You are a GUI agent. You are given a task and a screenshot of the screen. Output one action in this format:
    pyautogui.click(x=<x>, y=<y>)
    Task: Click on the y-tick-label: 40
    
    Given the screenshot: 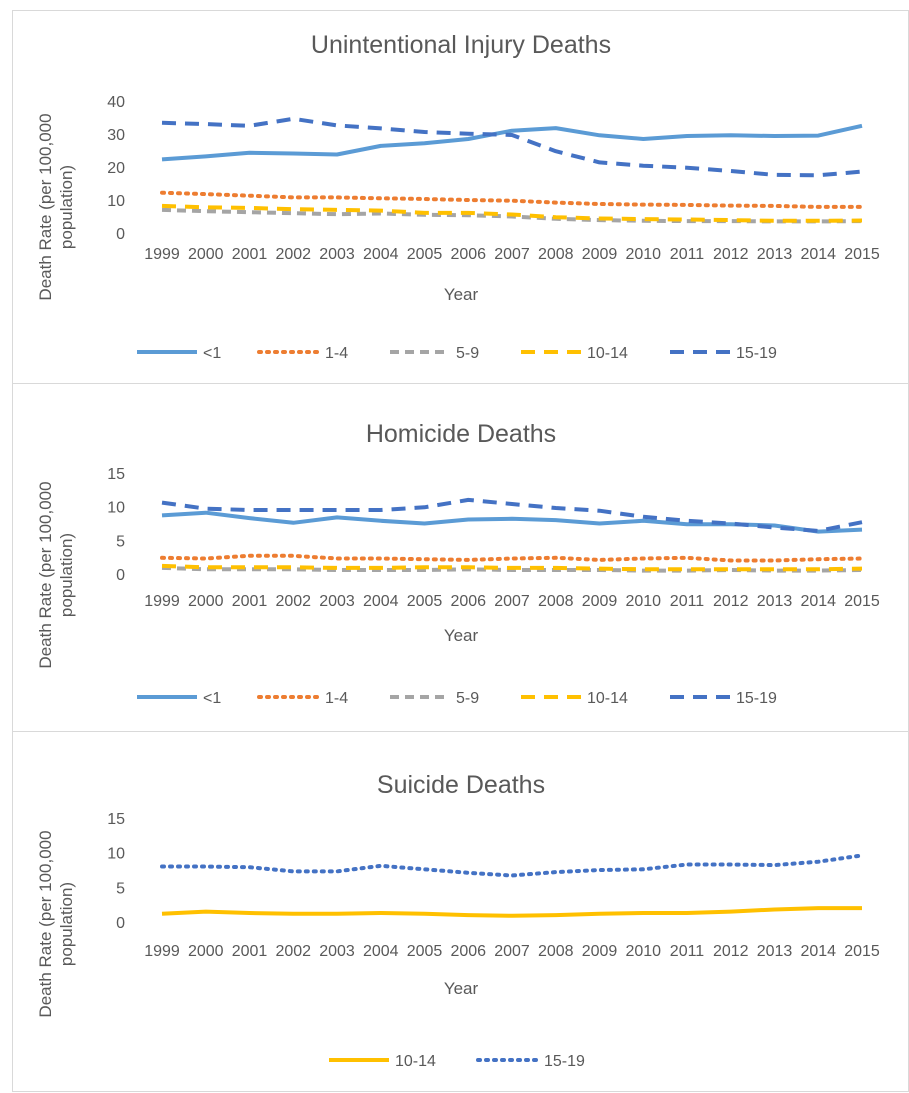 What is the action you would take?
    pyautogui.click(x=116, y=102)
    